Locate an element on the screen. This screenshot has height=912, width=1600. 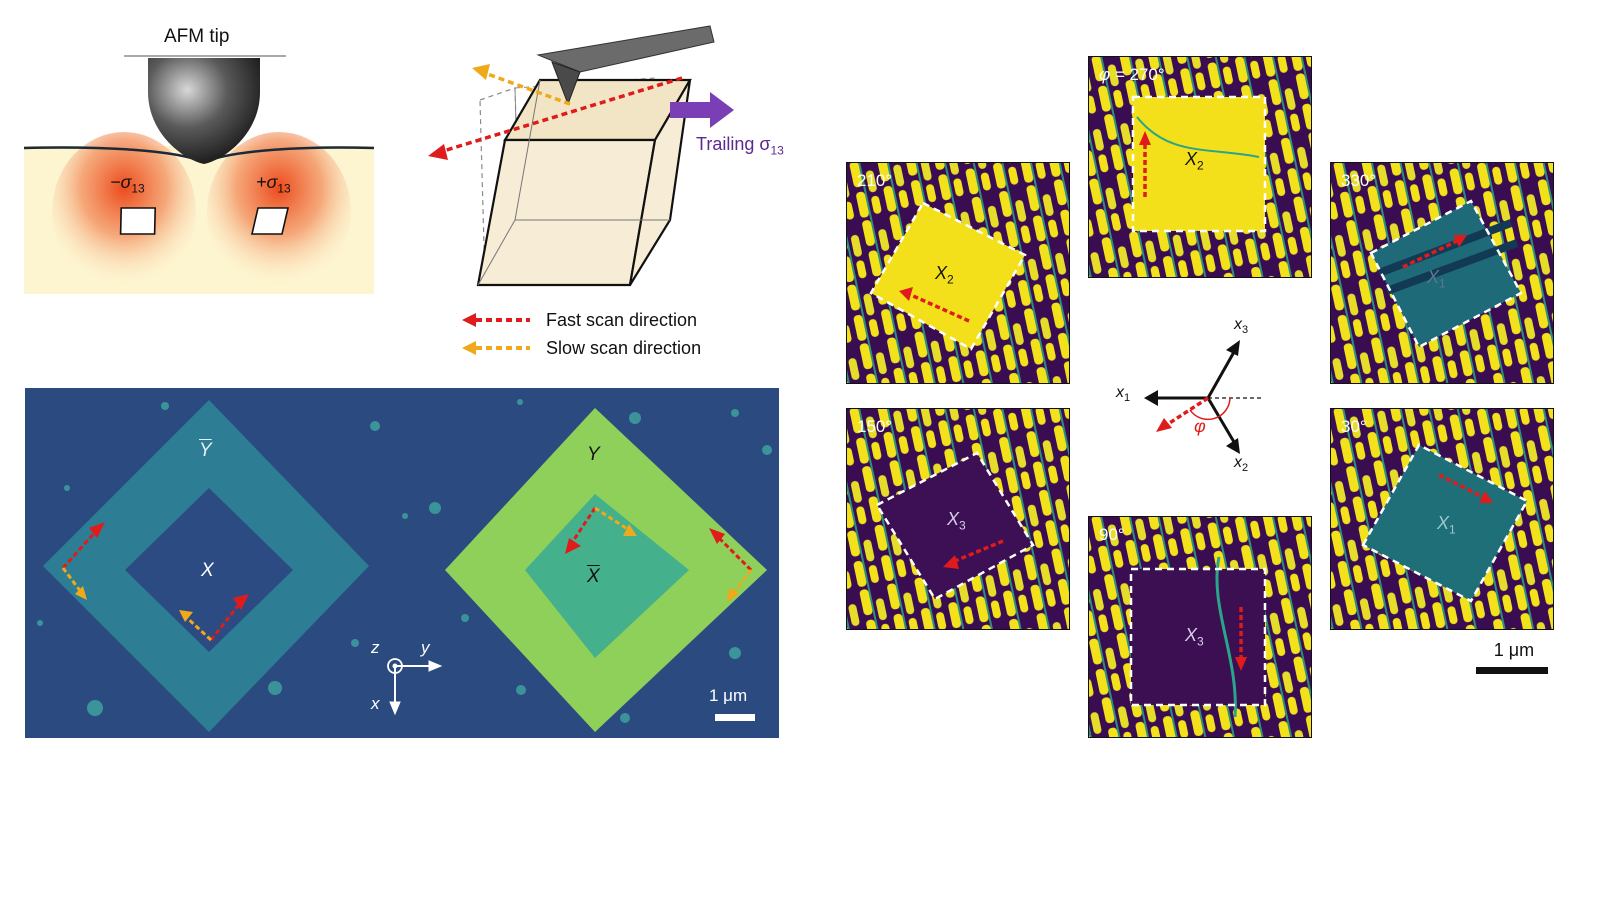
tile-30-image is located at coordinates (1442, 519).